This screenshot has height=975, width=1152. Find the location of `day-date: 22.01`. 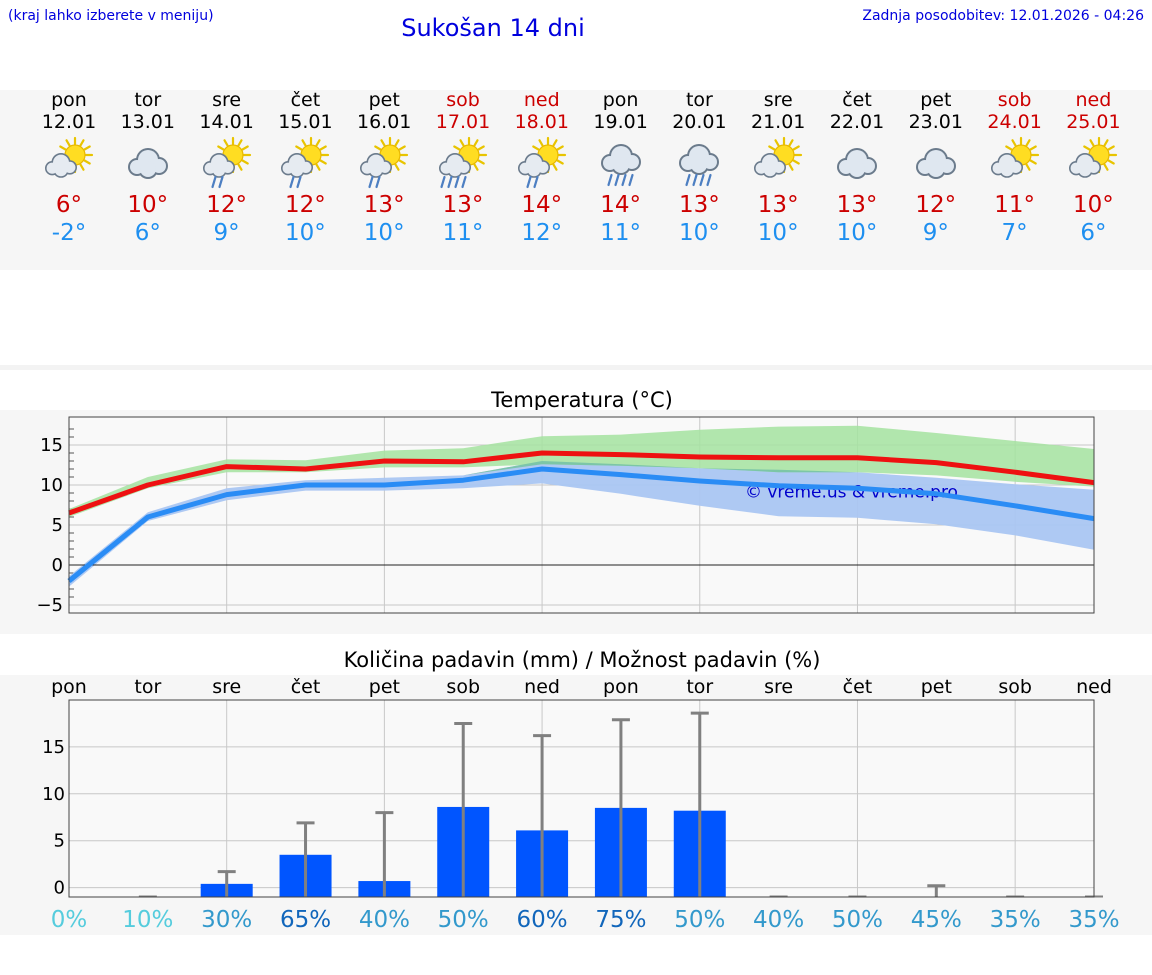

day-date: 22.01 is located at coordinates (857, 122).